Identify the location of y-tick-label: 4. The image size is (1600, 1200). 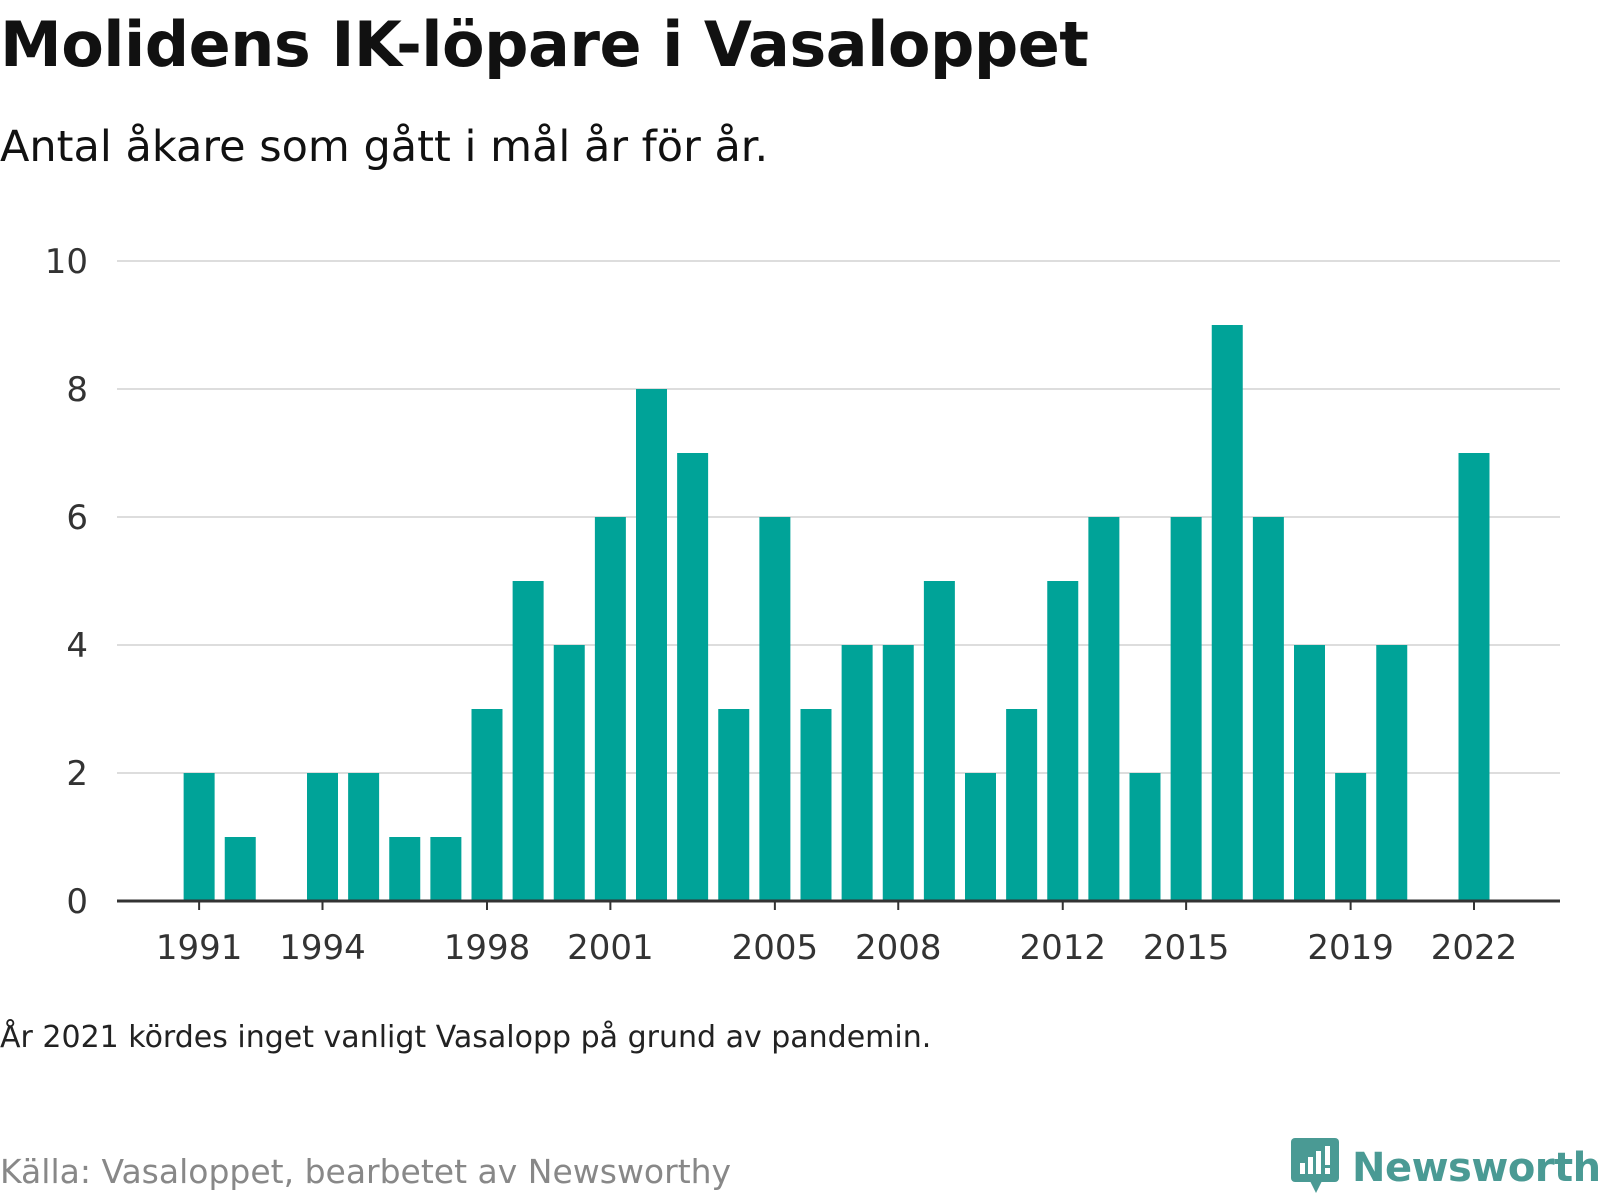
(77, 646).